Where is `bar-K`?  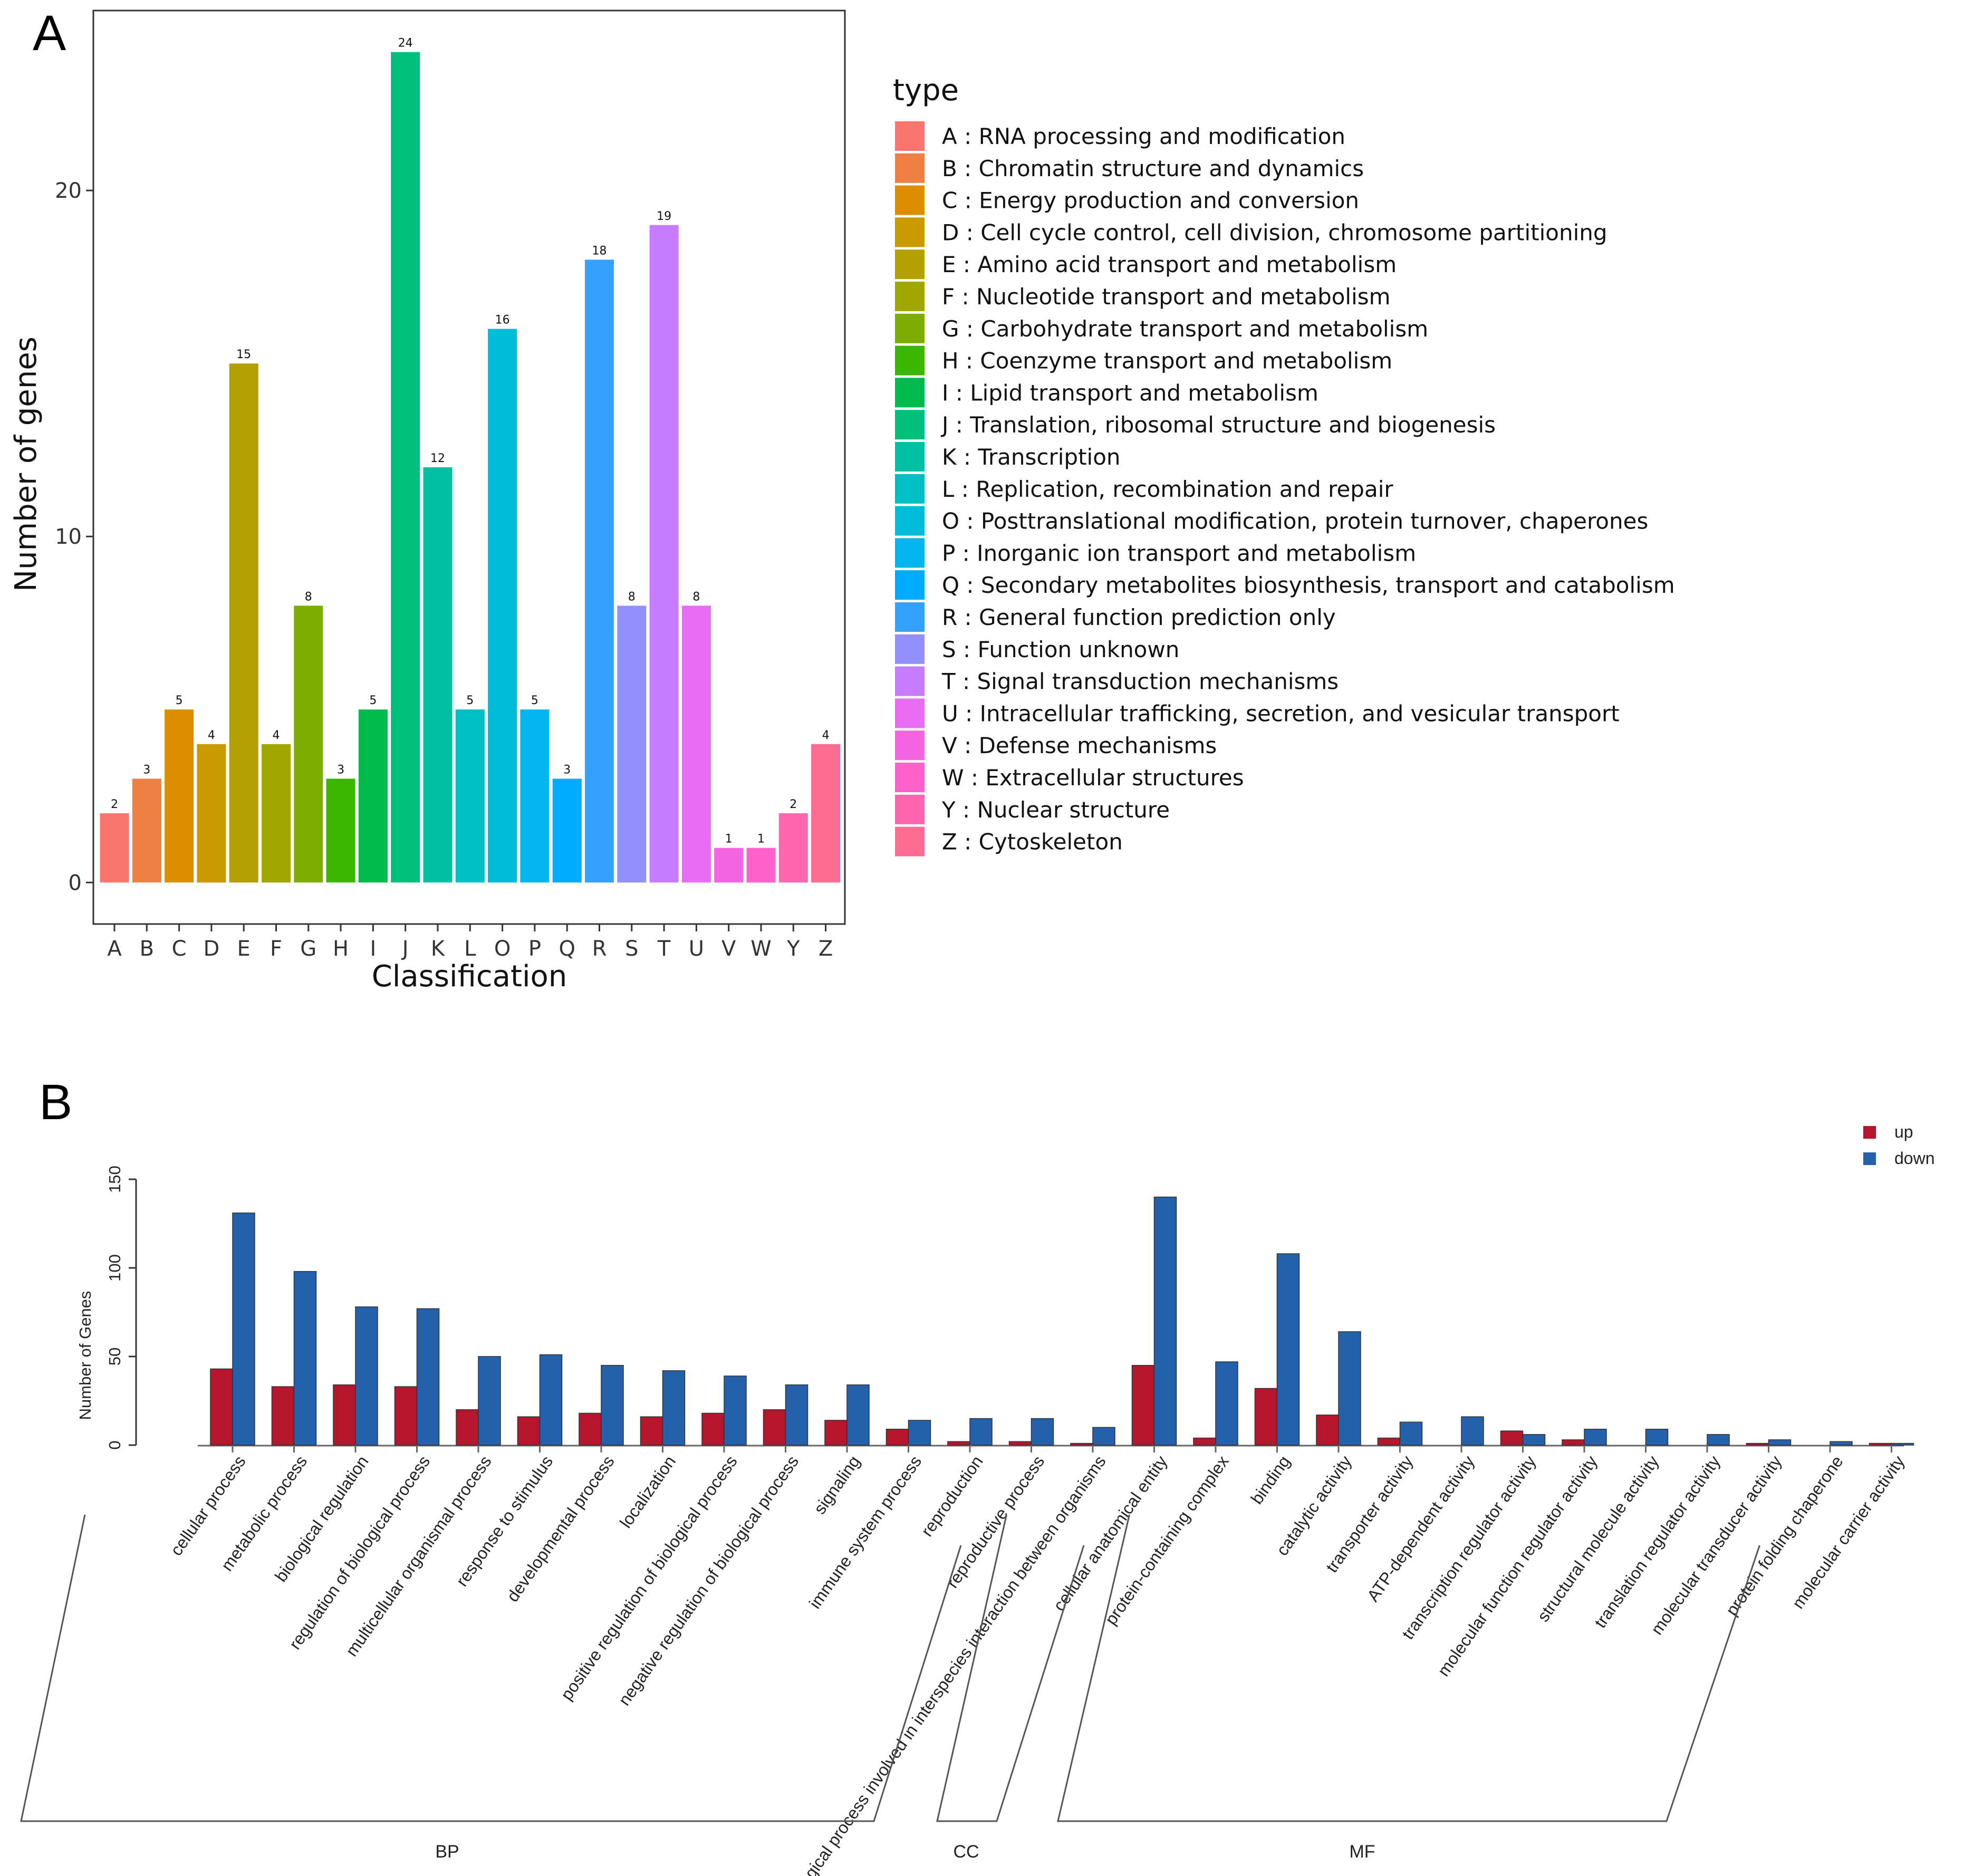
bar-K is located at coordinates (438, 675).